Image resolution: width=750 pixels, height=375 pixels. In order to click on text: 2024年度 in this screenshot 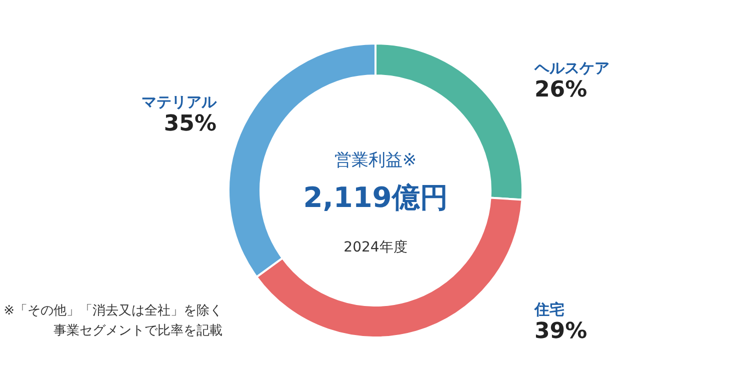, I will do `click(376, 248)`.